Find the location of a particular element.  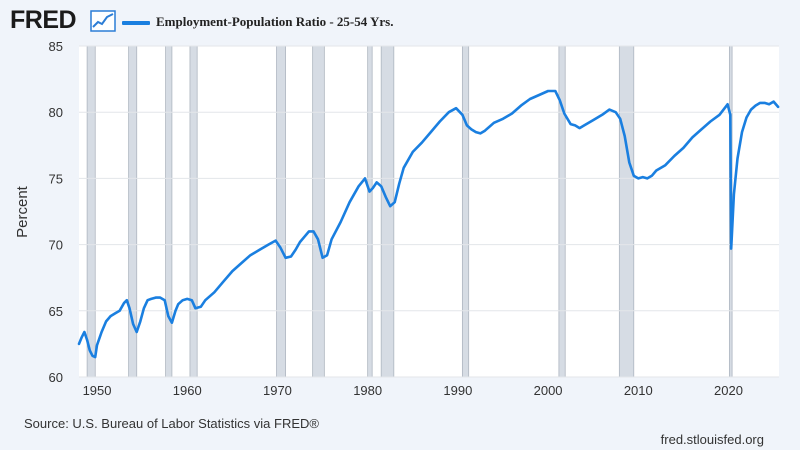

y-tick-label: 80 is located at coordinates (56, 112).